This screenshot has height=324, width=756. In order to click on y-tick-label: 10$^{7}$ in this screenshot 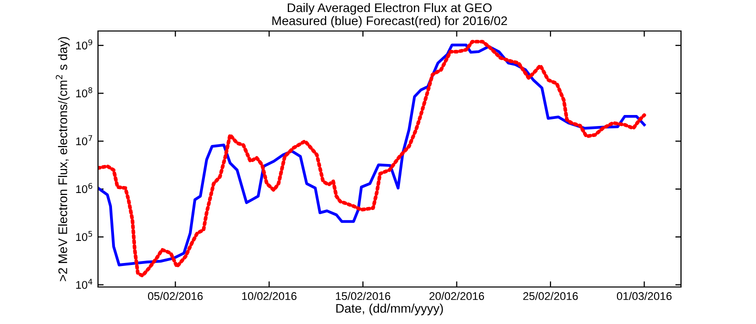, I will do `click(84, 140)`.